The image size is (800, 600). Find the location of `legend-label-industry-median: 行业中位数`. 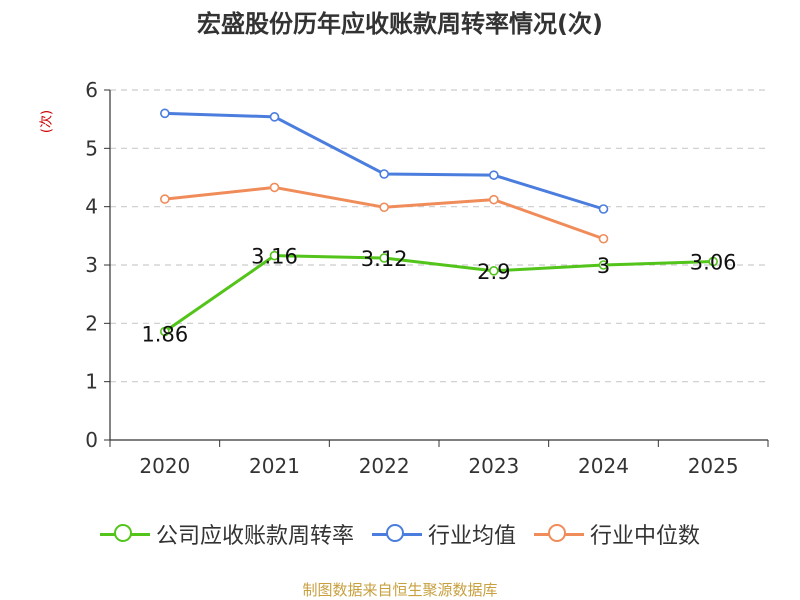

legend-label-industry-median: 行业中位数 is located at coordinates (645, 536).